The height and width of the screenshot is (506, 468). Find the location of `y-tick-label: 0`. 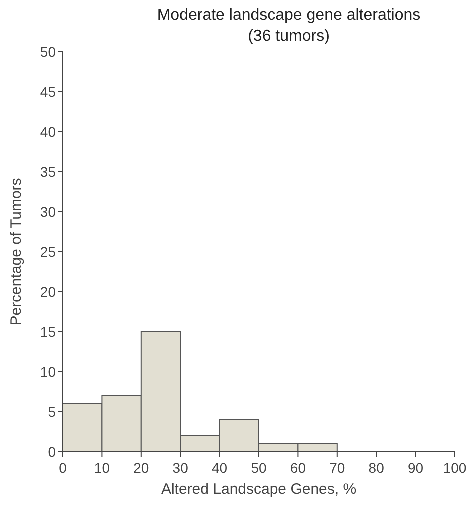

y-tick-label: 0 is located at coordinates (52, 452).